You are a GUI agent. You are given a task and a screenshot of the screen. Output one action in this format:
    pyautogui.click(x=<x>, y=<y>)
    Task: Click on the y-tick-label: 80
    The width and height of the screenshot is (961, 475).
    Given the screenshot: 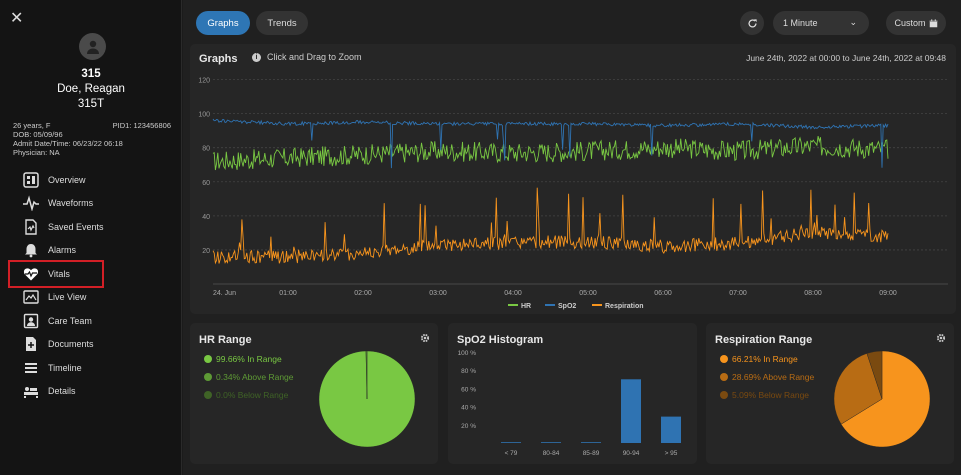 What is the action you would take?
    pyautogui.click(x=206, y=149)
    